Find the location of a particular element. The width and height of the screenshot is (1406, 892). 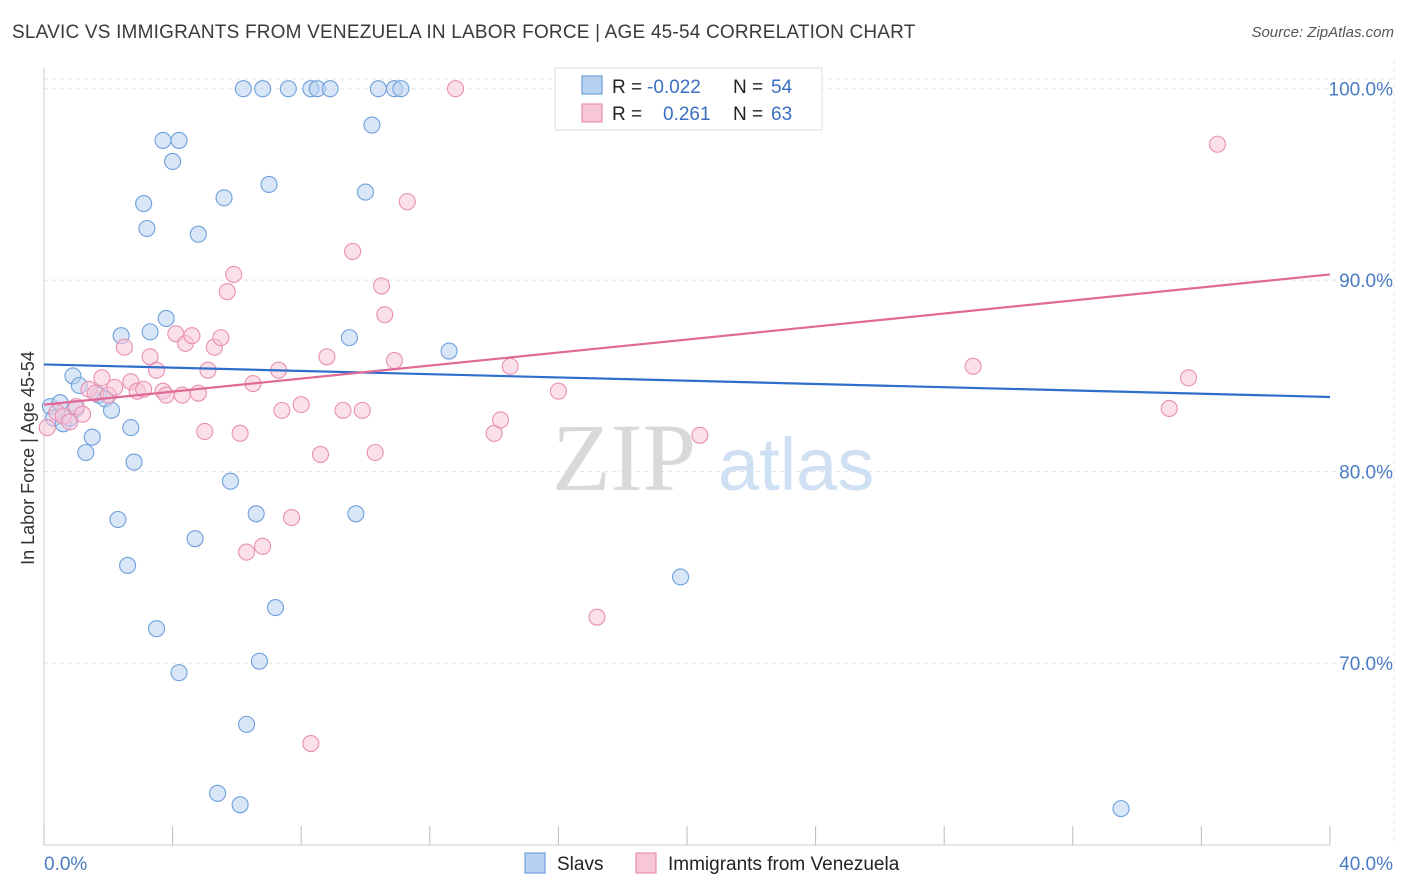

series-legend-swatch-venezuela is located at coordinates (646, 863).